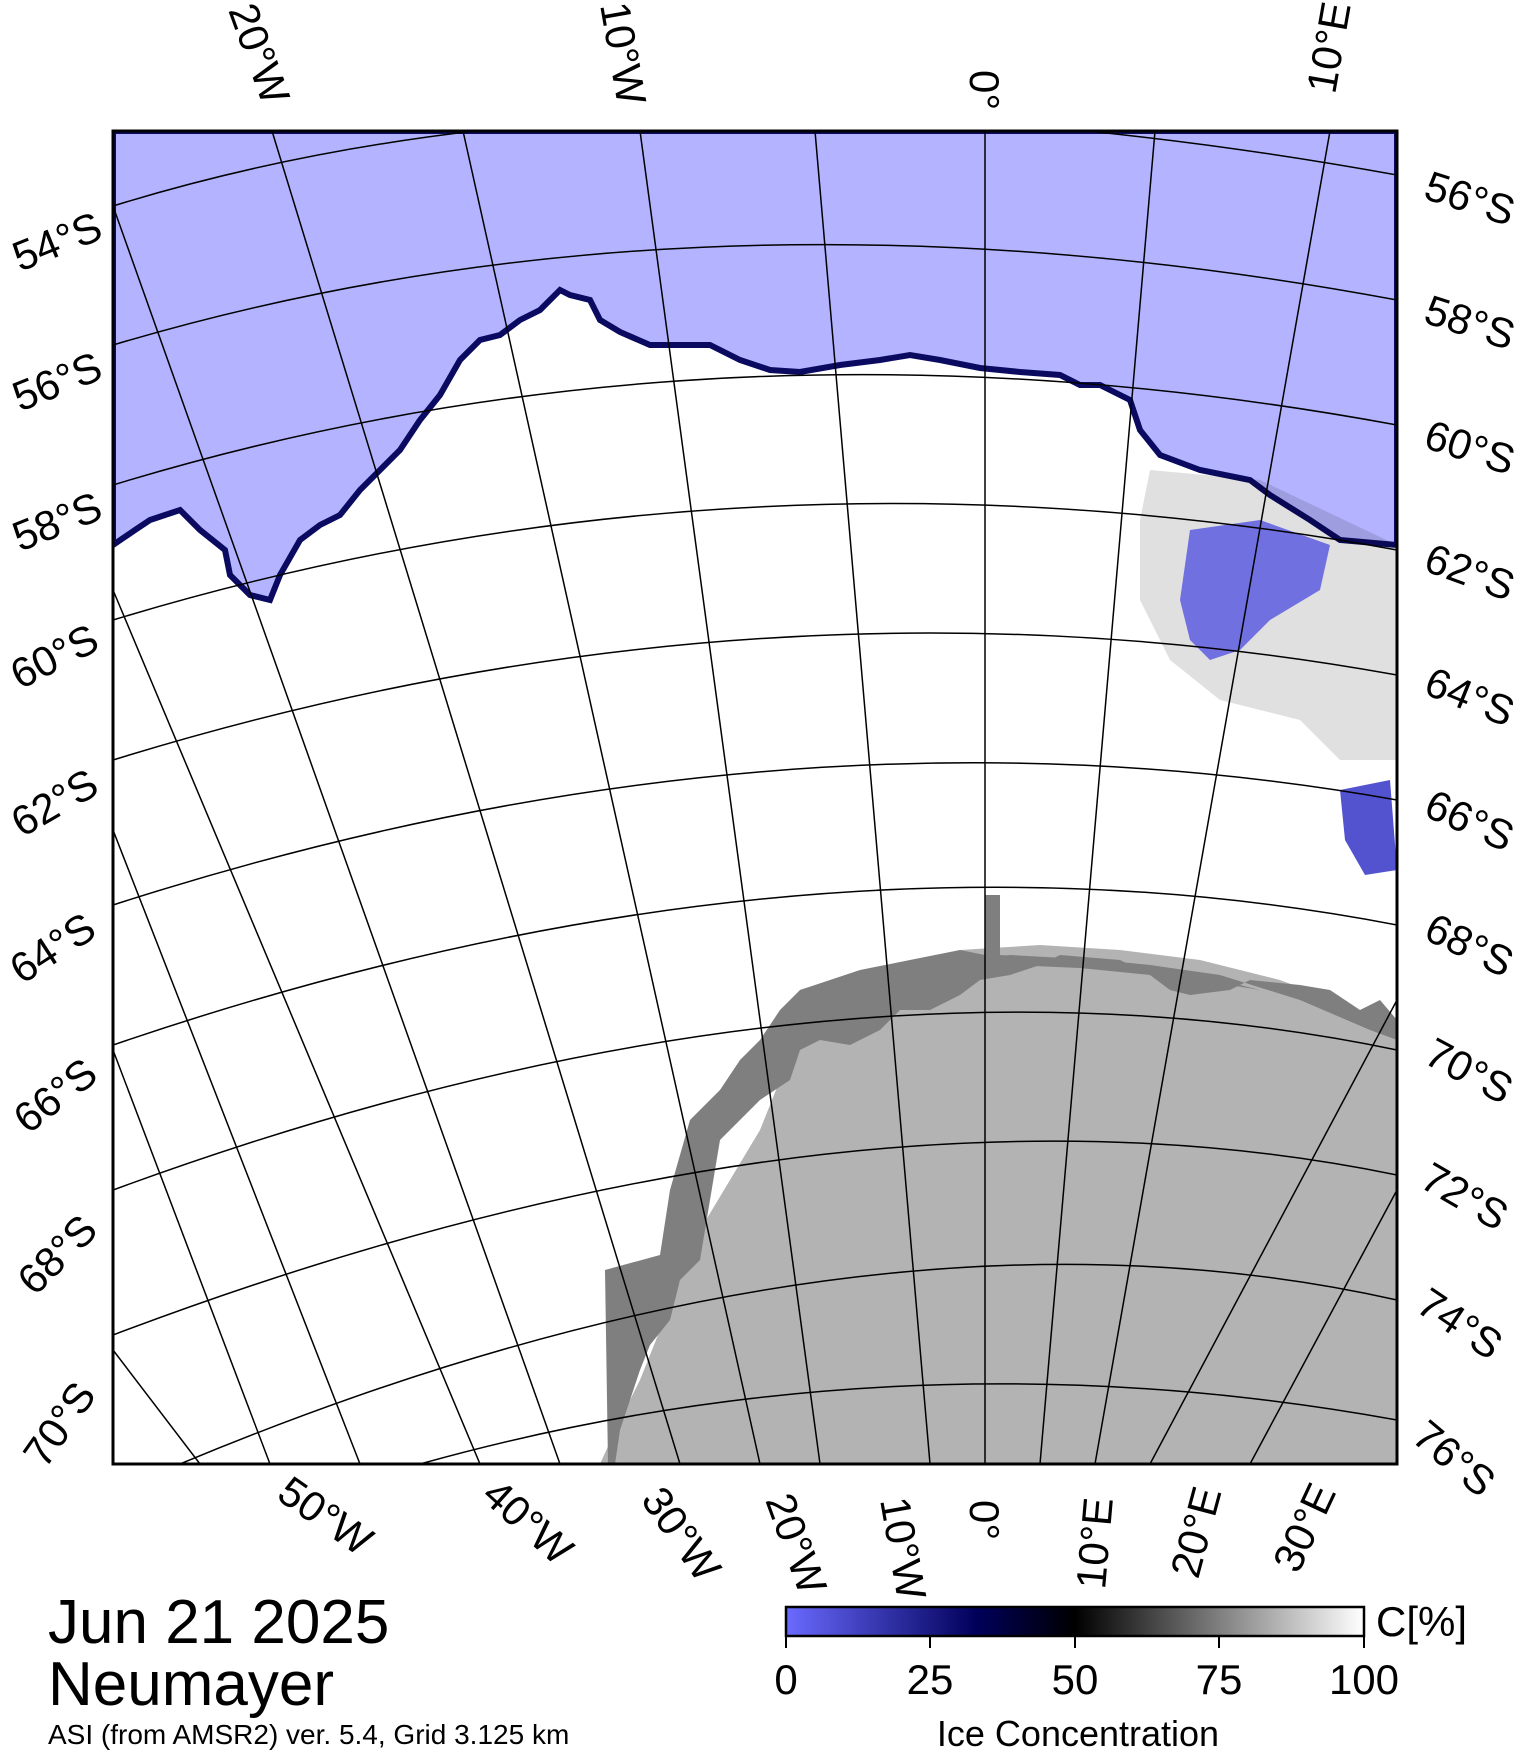  Describe the element at coordinates (1468, 697) in the screenshot. I see `right-lat-label: 64°S` at that location.